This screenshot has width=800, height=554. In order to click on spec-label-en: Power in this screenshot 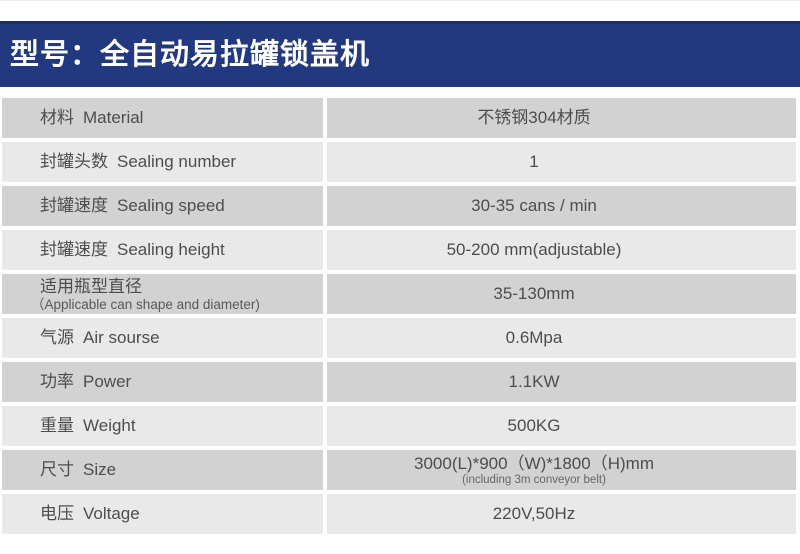, I will do `click(107, 381)`.